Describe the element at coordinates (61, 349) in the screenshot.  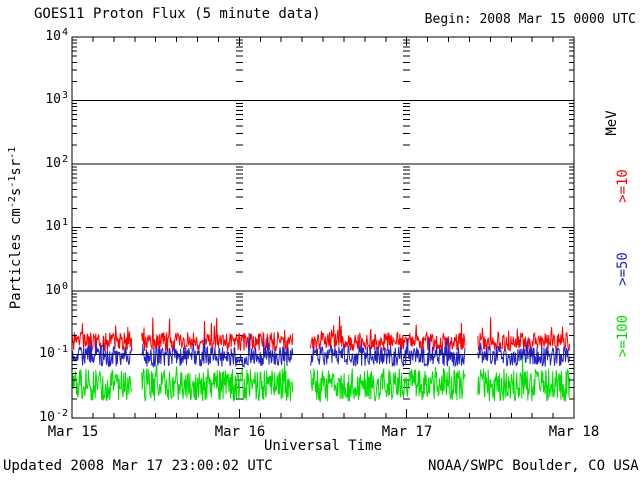
I see `y-tick-exponent: -1` at that location.